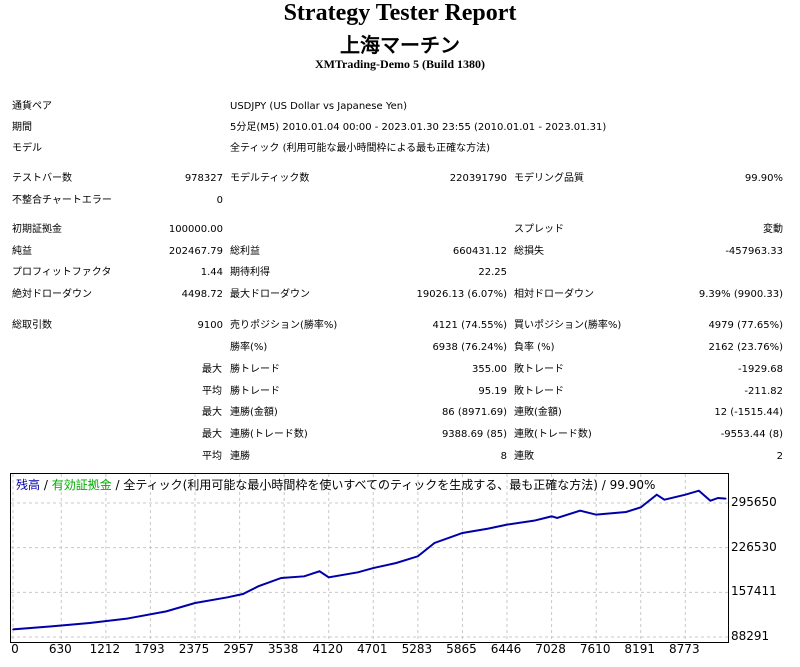  I want to click on x-tick-label: 7610, so click(595, 649).